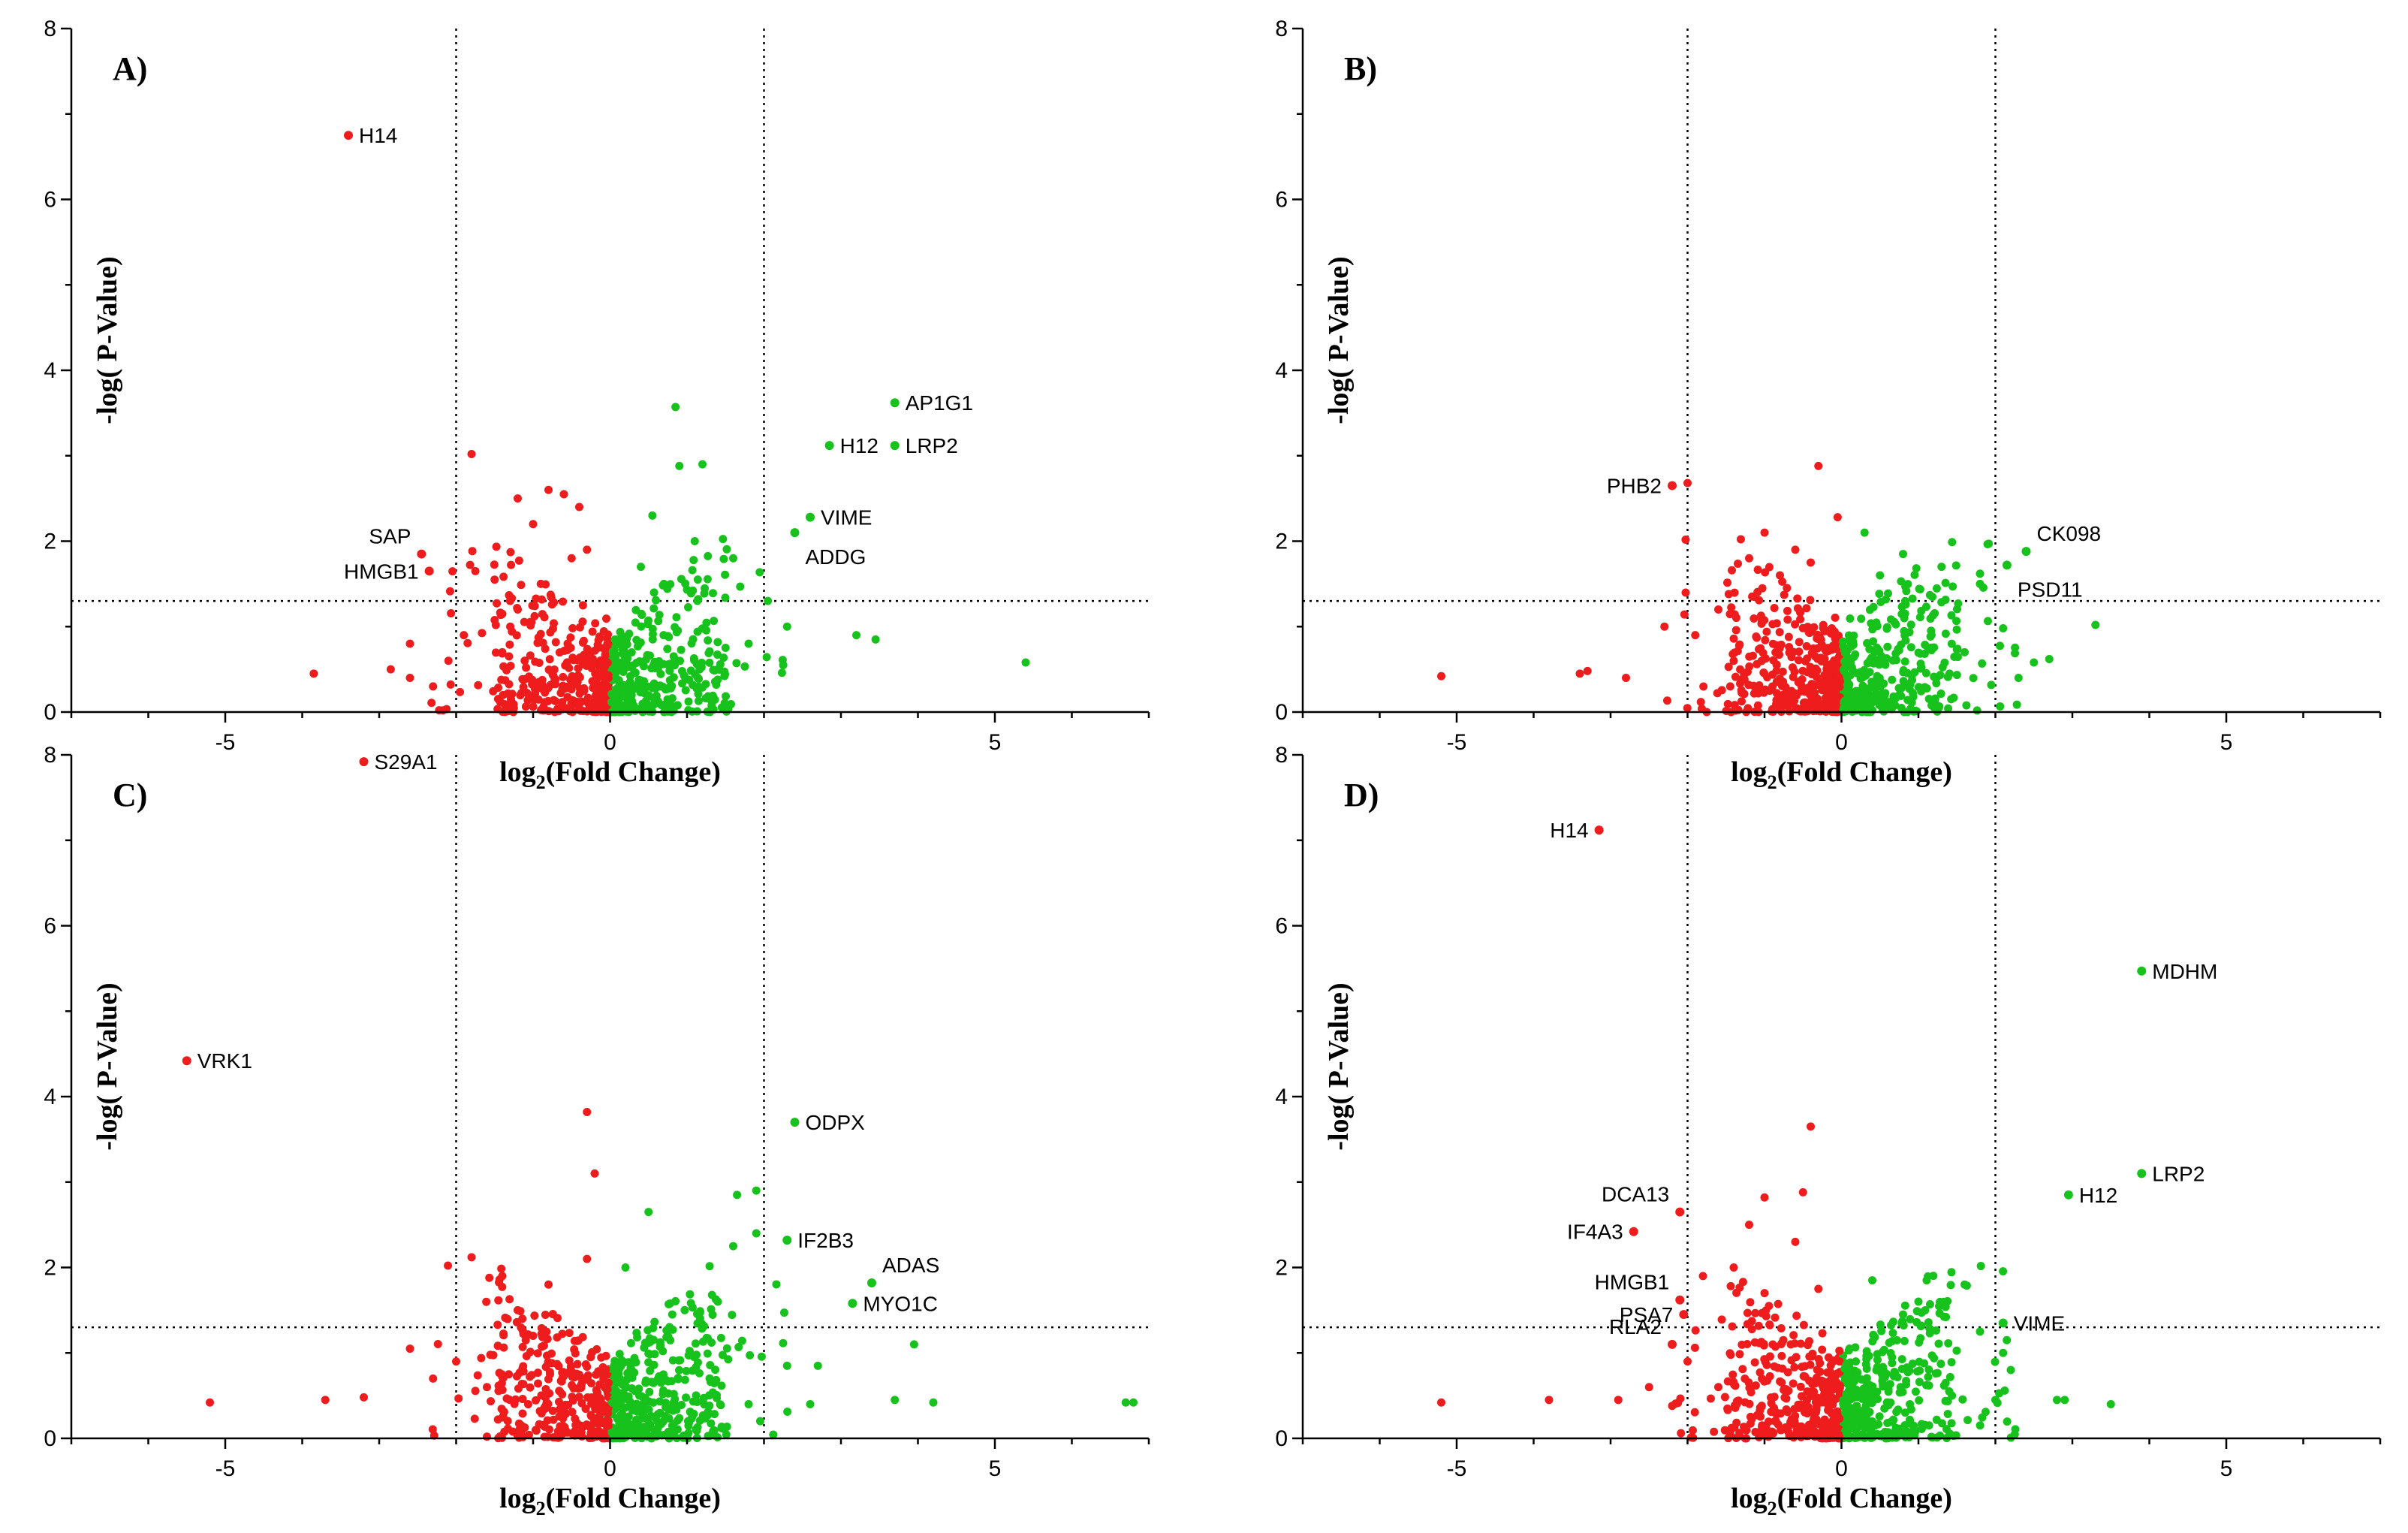 This screenshot has width=2408, height=1533. I want to click on panel-letter: C), so click(130, 795).